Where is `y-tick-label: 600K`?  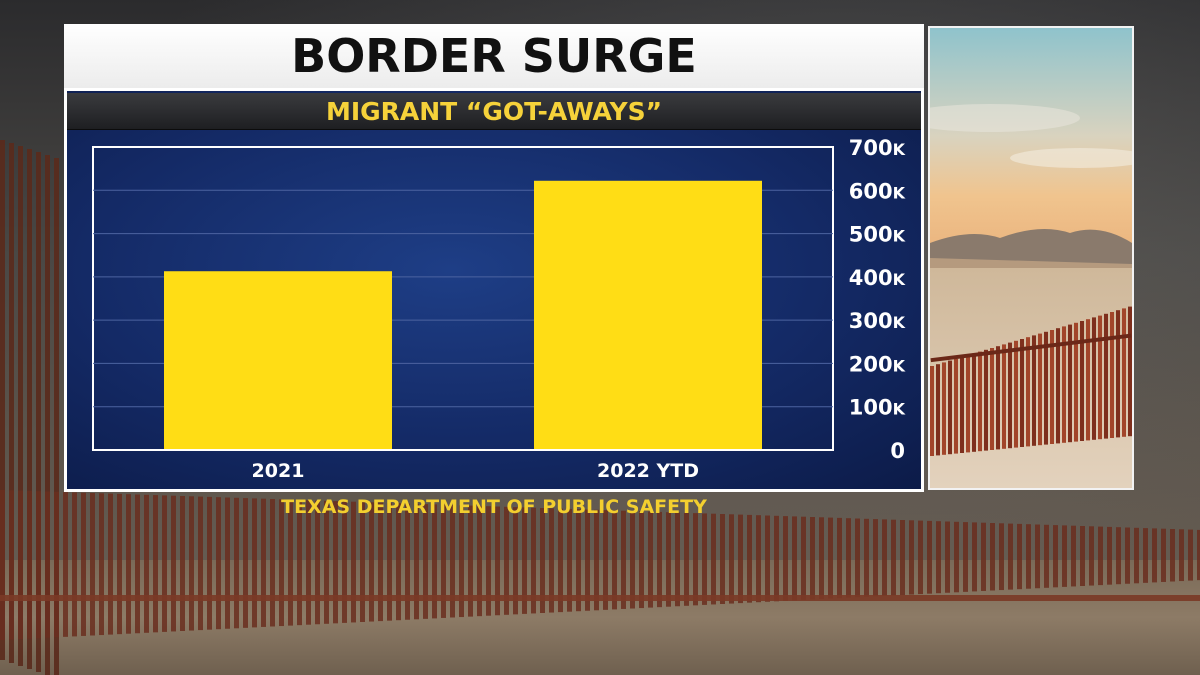 y-tick-label: 600K is located at coordinates (877, 191).